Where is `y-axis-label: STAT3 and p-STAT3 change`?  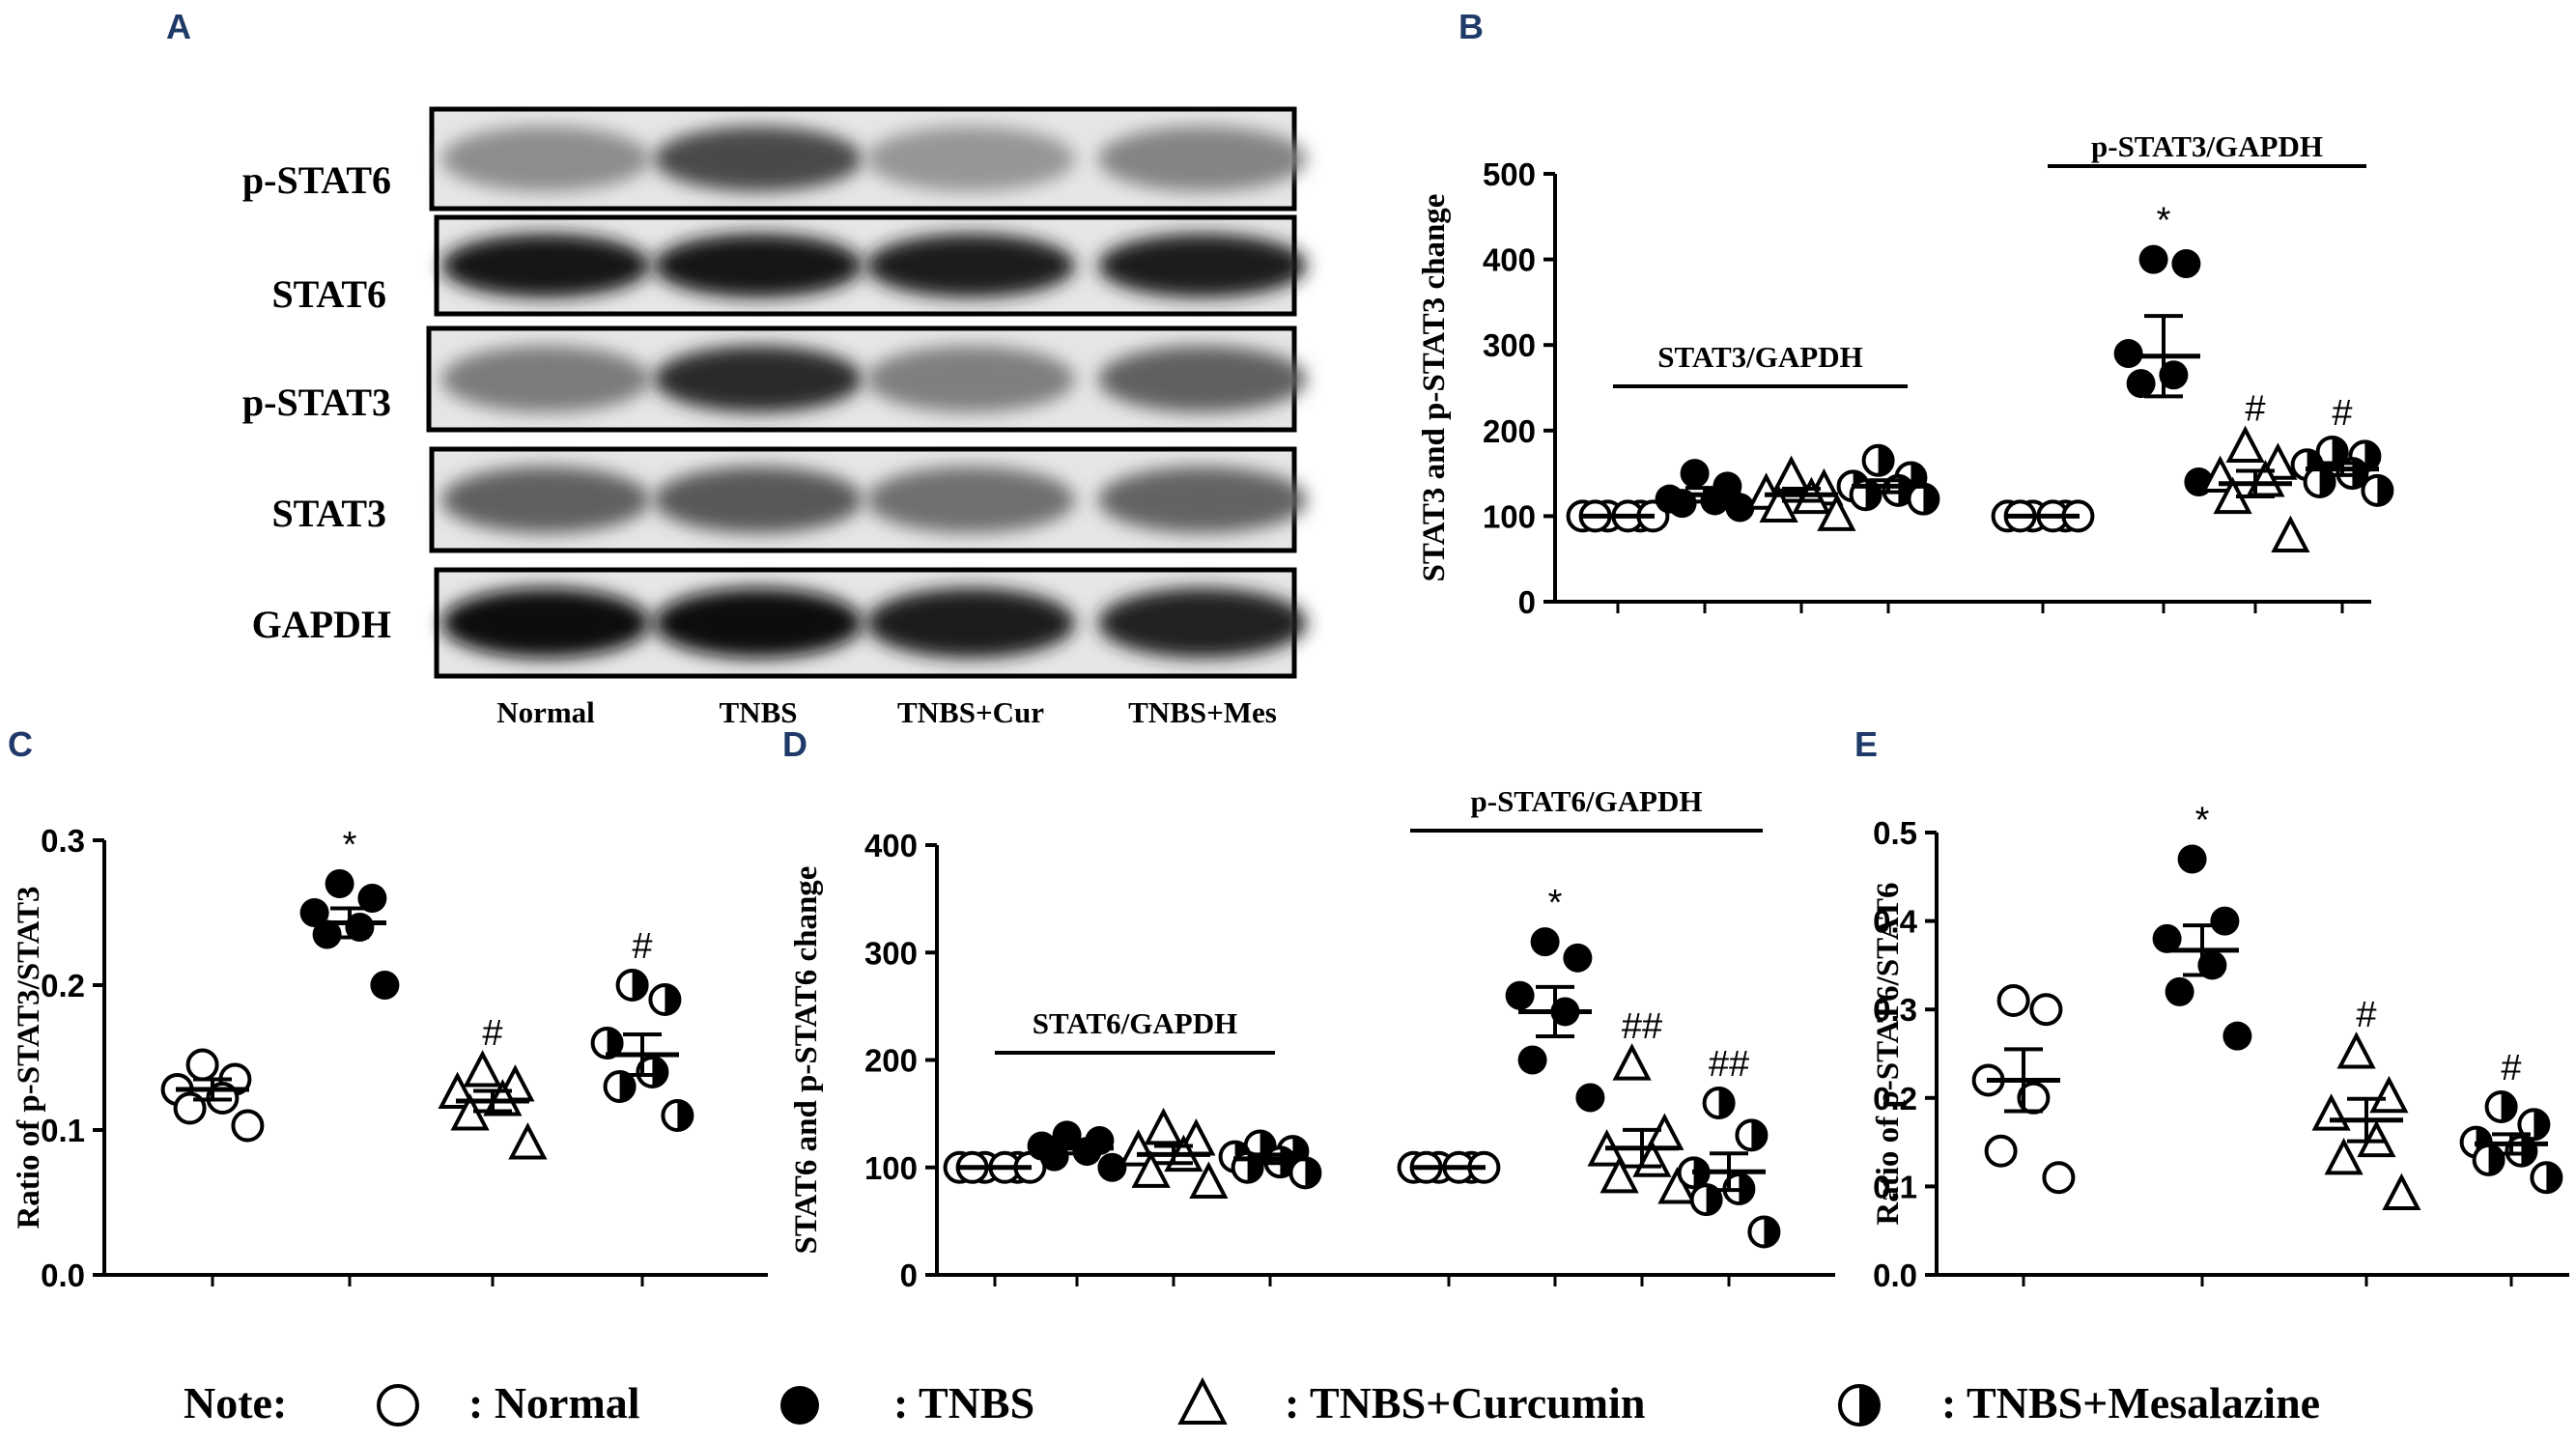
y-axis-label: STAT3 and p-STAT3 change is located at coordinates (1434, 388).